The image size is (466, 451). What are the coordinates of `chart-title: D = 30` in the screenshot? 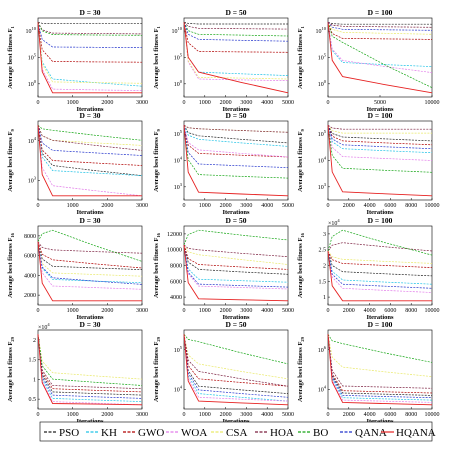 It's located at (90, 220).